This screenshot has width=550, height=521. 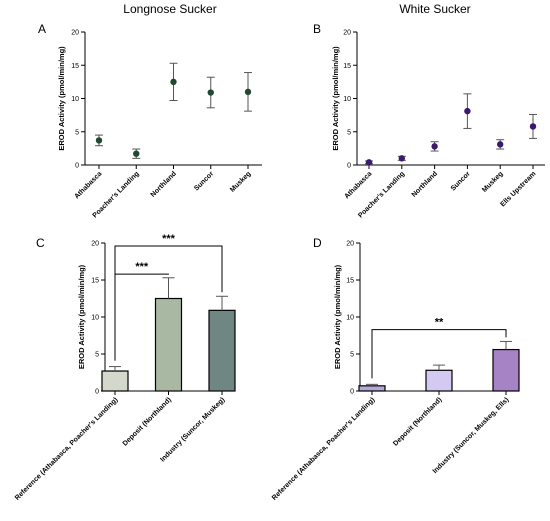 What do you see at coordinates (77, 166) in the screenshot?
I see `panel-a-ytick-label-0: 0` at bounding box center [77, 166].